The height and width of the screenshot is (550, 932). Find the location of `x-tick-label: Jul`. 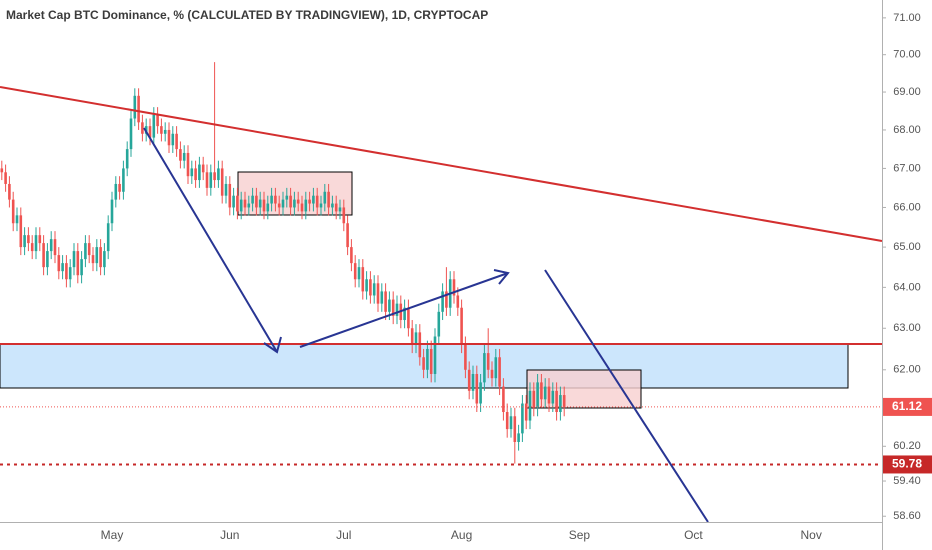

x-tick-label: Jul is located at coordinates (343, 535).